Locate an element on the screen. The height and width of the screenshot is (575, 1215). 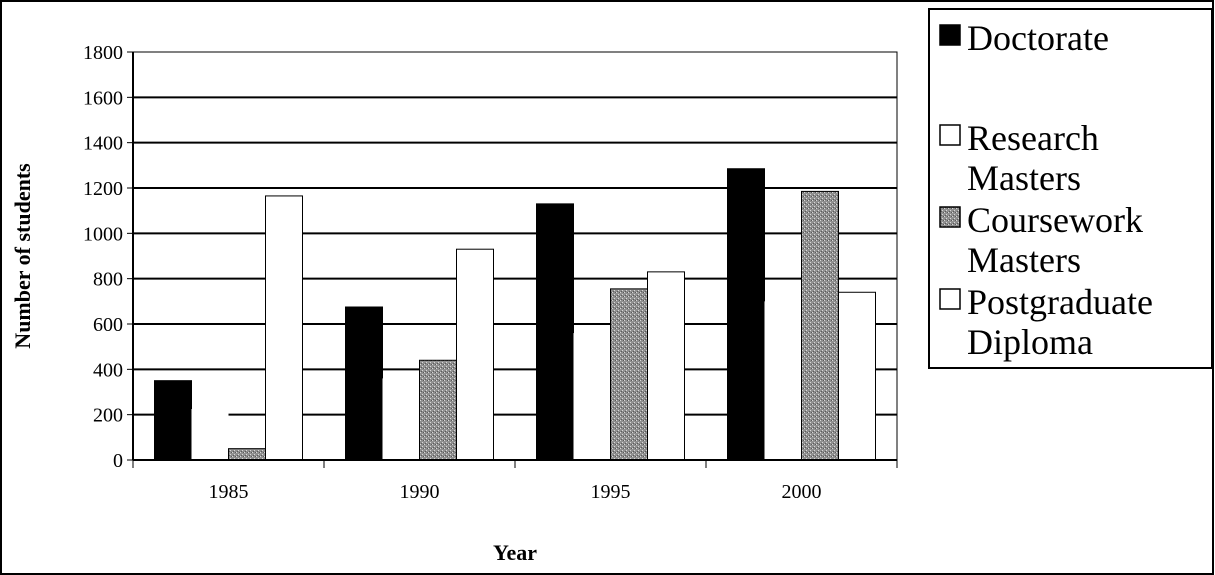
legend-swatch-postgraduate-diploma is located at coordinates (950, 299).